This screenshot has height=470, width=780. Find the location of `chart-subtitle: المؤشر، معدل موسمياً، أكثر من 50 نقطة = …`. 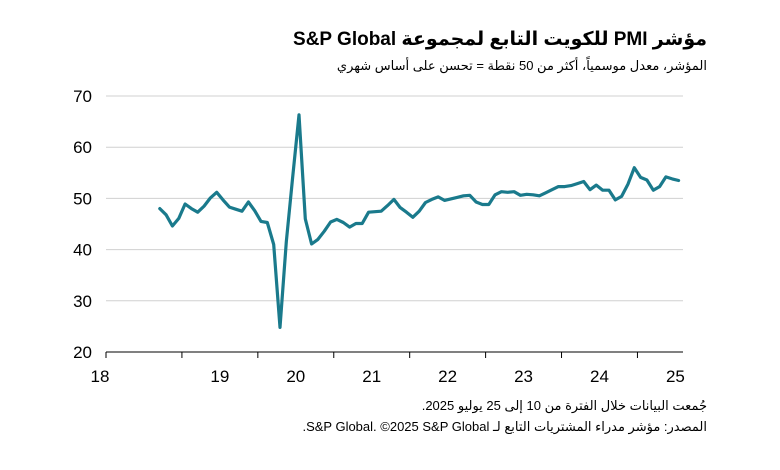

chart-subtitle: المؤشر، معدل موسمياً، أكثر من 50 نقطة = … is located at coordinates (521, 65).